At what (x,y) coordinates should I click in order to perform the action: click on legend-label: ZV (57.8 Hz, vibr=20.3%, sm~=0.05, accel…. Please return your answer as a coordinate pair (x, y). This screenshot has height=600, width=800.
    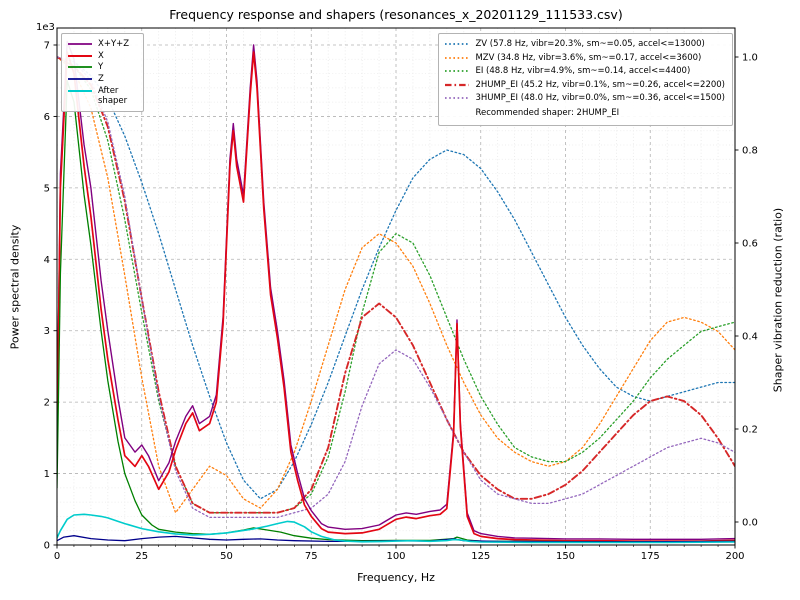
    Looking at the image, I should click on (590, 44).